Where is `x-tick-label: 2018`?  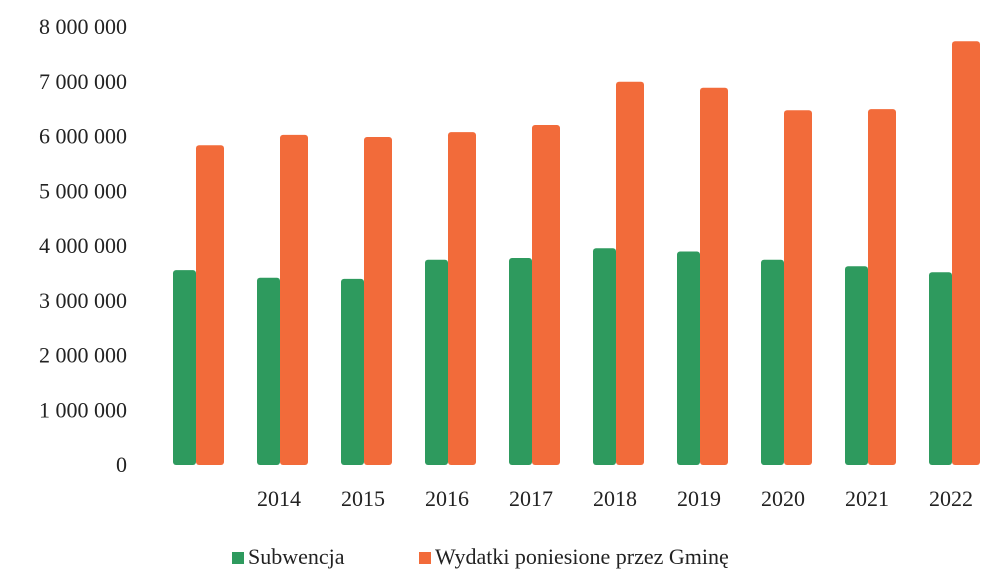
x-tick-label: 2018 is located at coordinates (615, 498).